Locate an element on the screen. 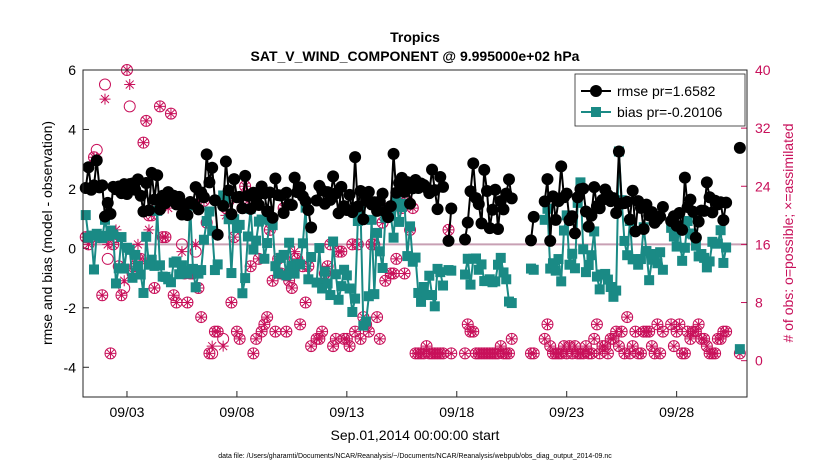 Image resolution: width=830 pixels, height=470 pixels. legend-bias-label: bias pr=-0.20106 is located at coordinates (670, 112).